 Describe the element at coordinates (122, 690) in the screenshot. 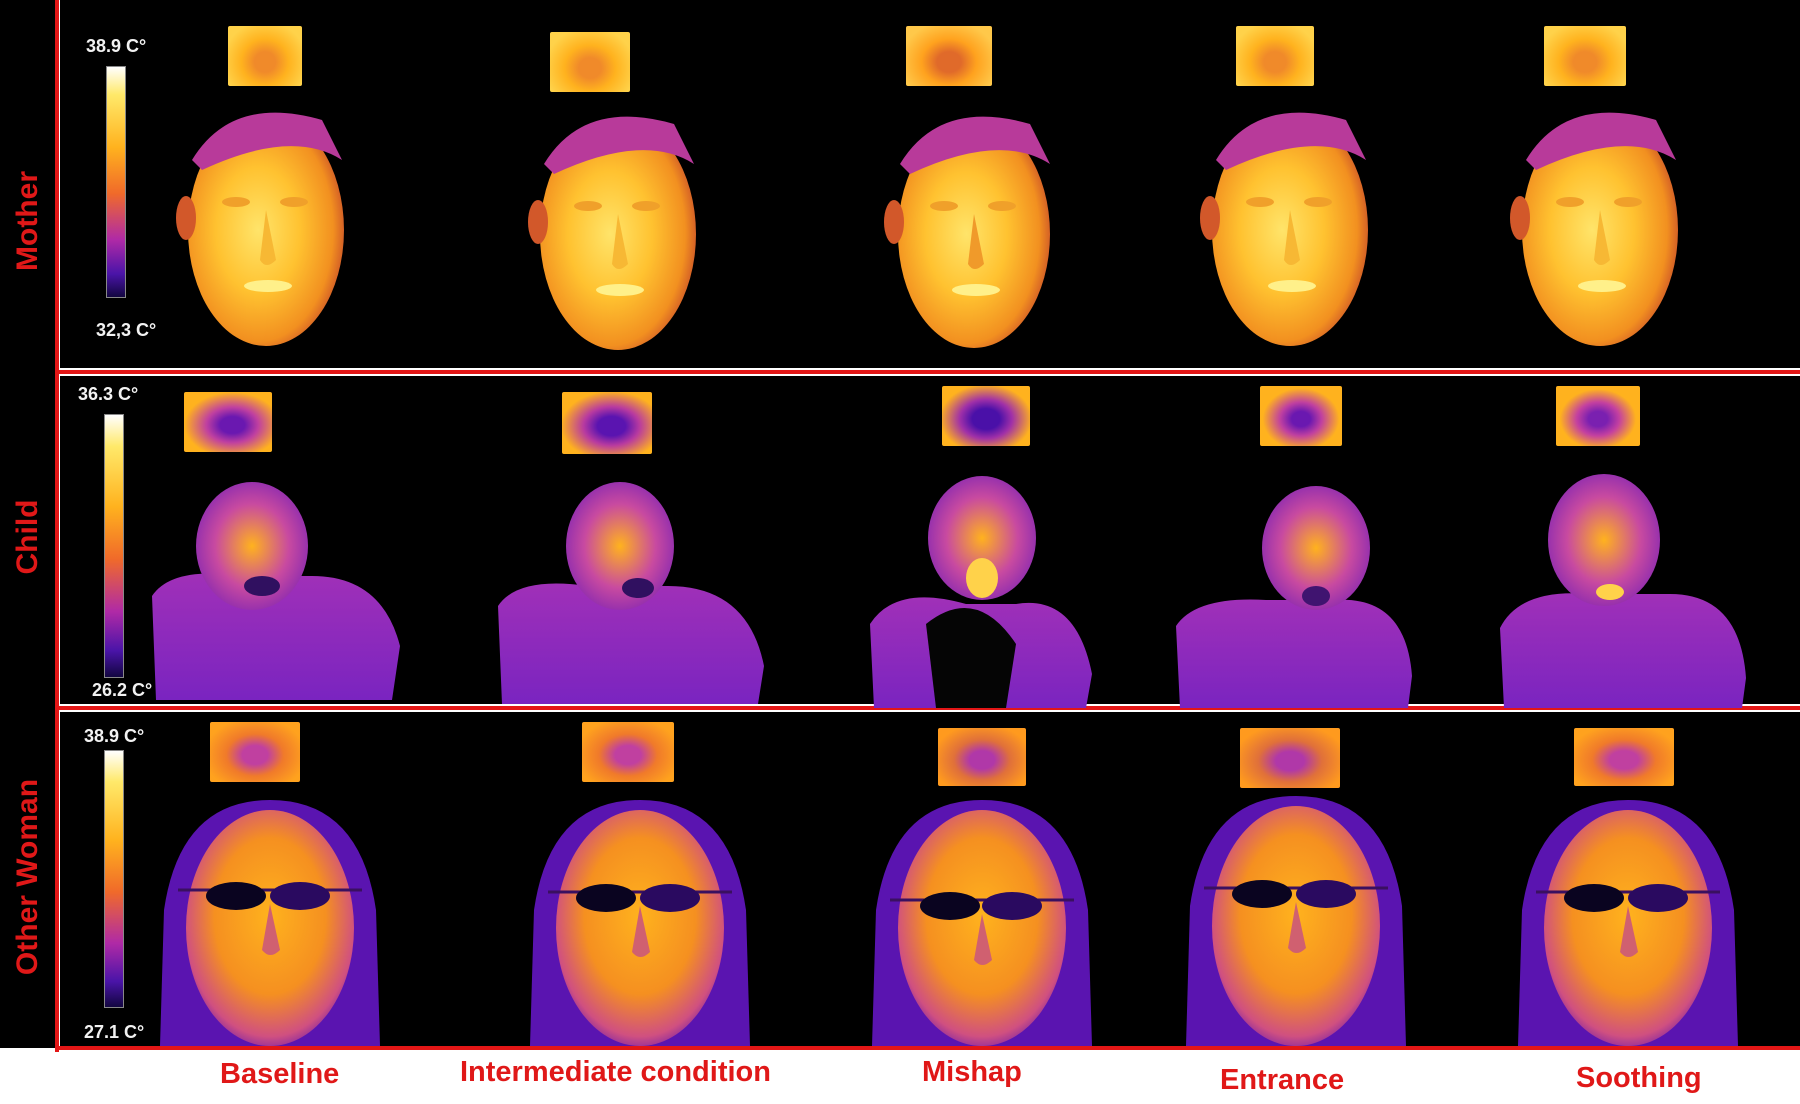

I see `scale-min-child: 26.2 C°` at that location.